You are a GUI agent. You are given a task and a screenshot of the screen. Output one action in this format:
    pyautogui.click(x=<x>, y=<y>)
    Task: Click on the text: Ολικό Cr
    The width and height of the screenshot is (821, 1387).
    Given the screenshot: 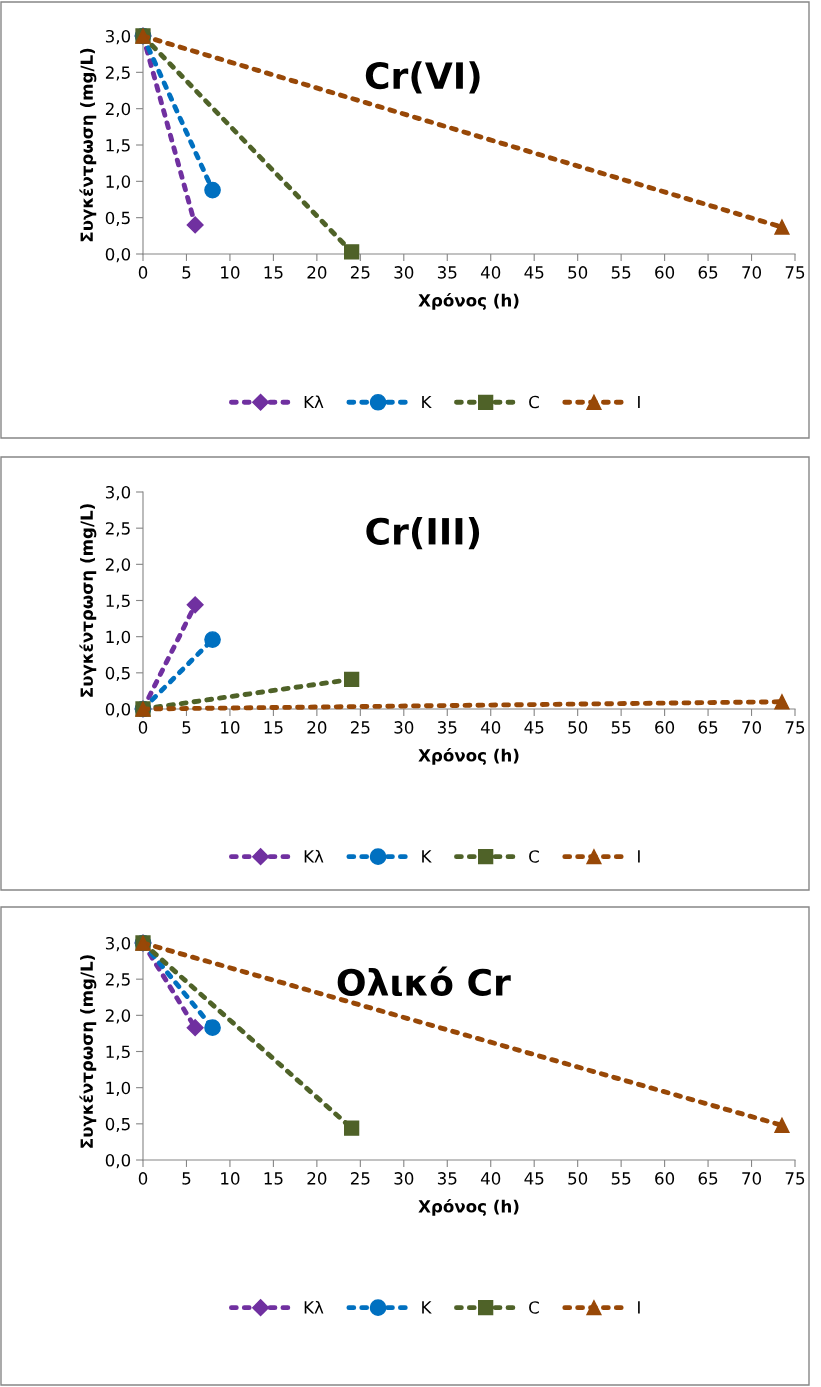 What is the action you would take?
    pyautogui.click(x=424, y=981)
    